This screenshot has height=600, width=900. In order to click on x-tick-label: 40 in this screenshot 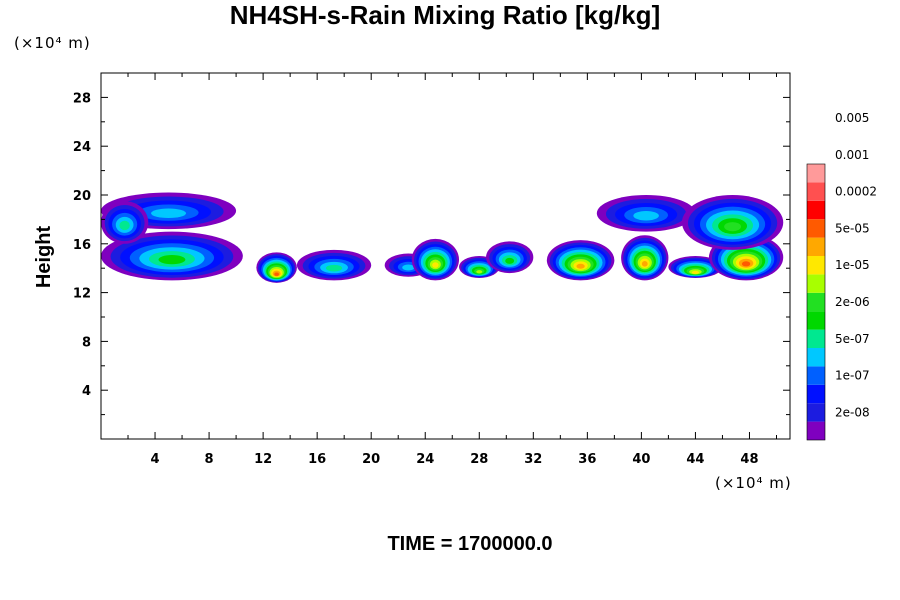, I will do `click(641, 459)`.